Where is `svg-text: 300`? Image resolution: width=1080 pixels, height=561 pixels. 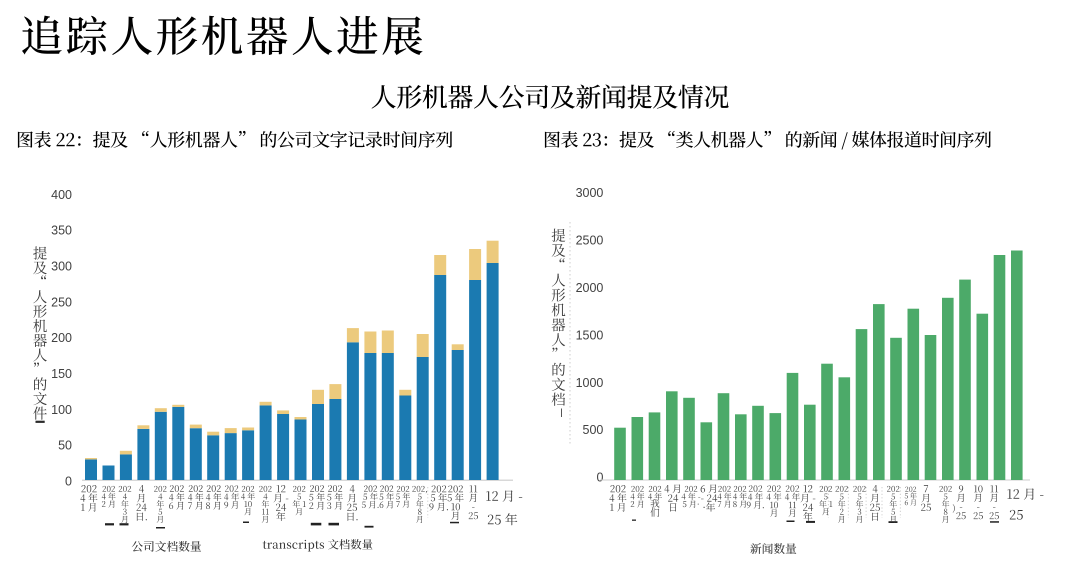 svg-text: 300 is located at coordinates (61, 267).